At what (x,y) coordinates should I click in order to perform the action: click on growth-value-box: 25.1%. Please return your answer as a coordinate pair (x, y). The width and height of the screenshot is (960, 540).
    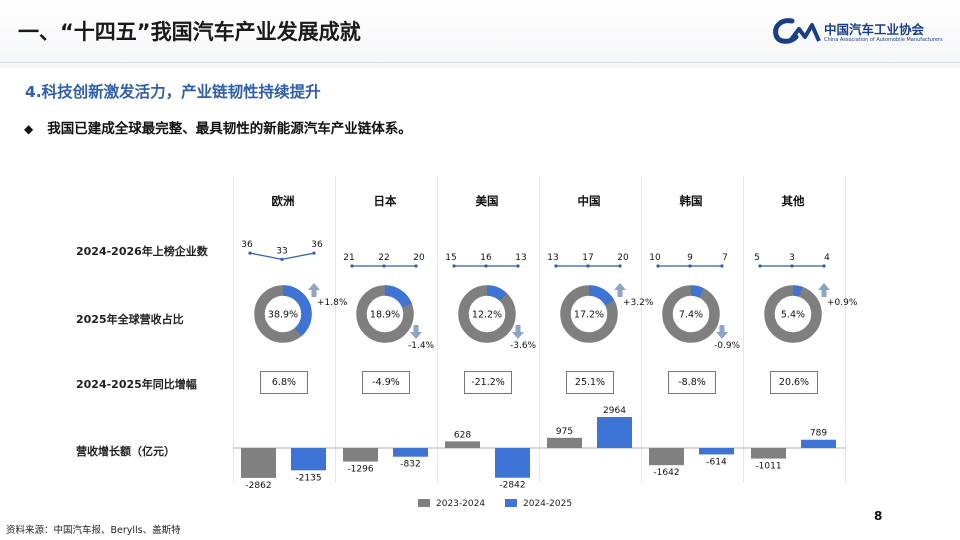
    Looking at the image, I should click on (590, 382).